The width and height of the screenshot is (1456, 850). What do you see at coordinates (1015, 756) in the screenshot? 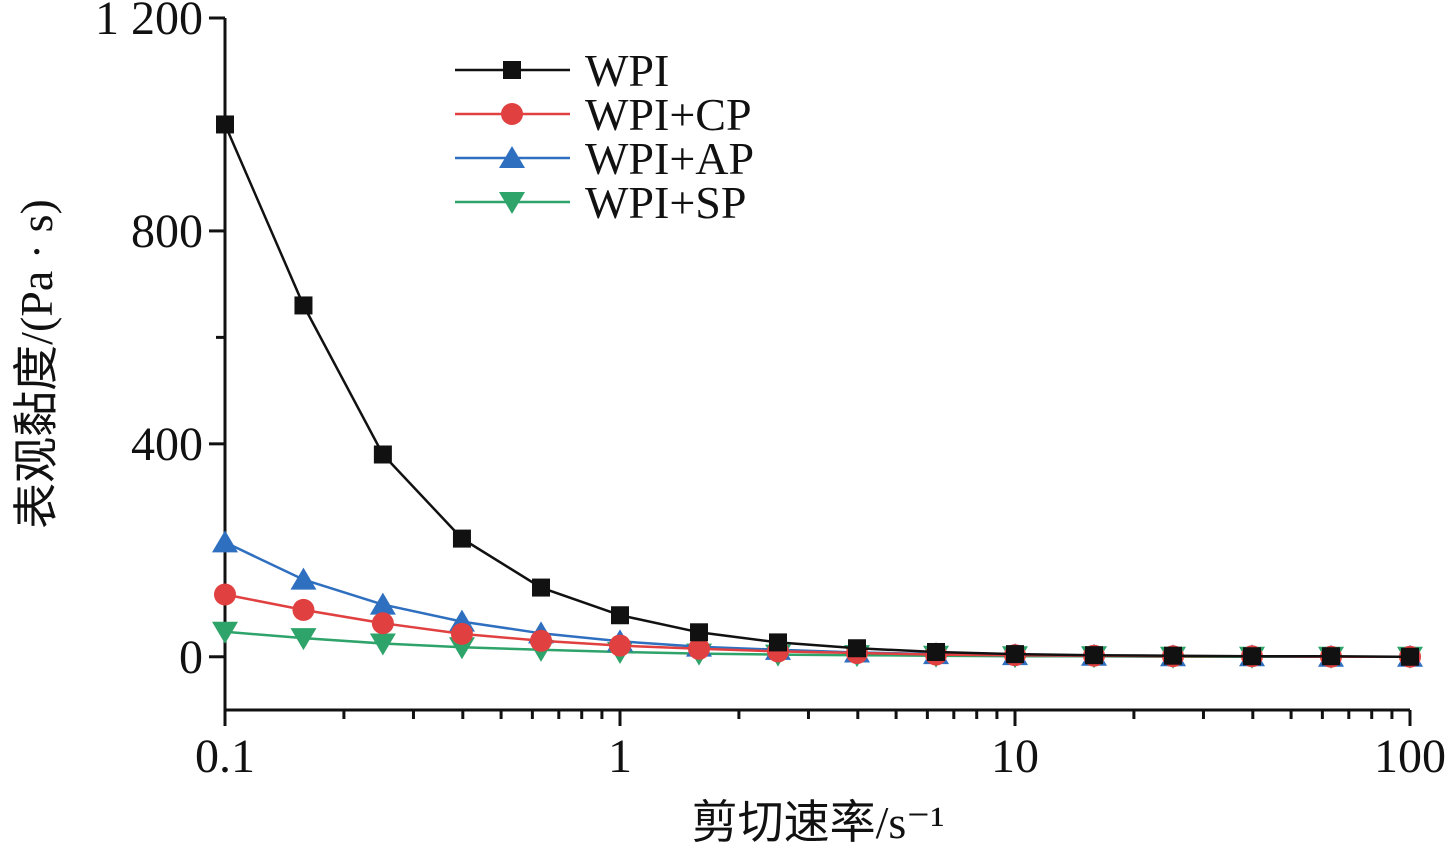
I see `x-tick-label: 10` at bounding box center [1015, 756].